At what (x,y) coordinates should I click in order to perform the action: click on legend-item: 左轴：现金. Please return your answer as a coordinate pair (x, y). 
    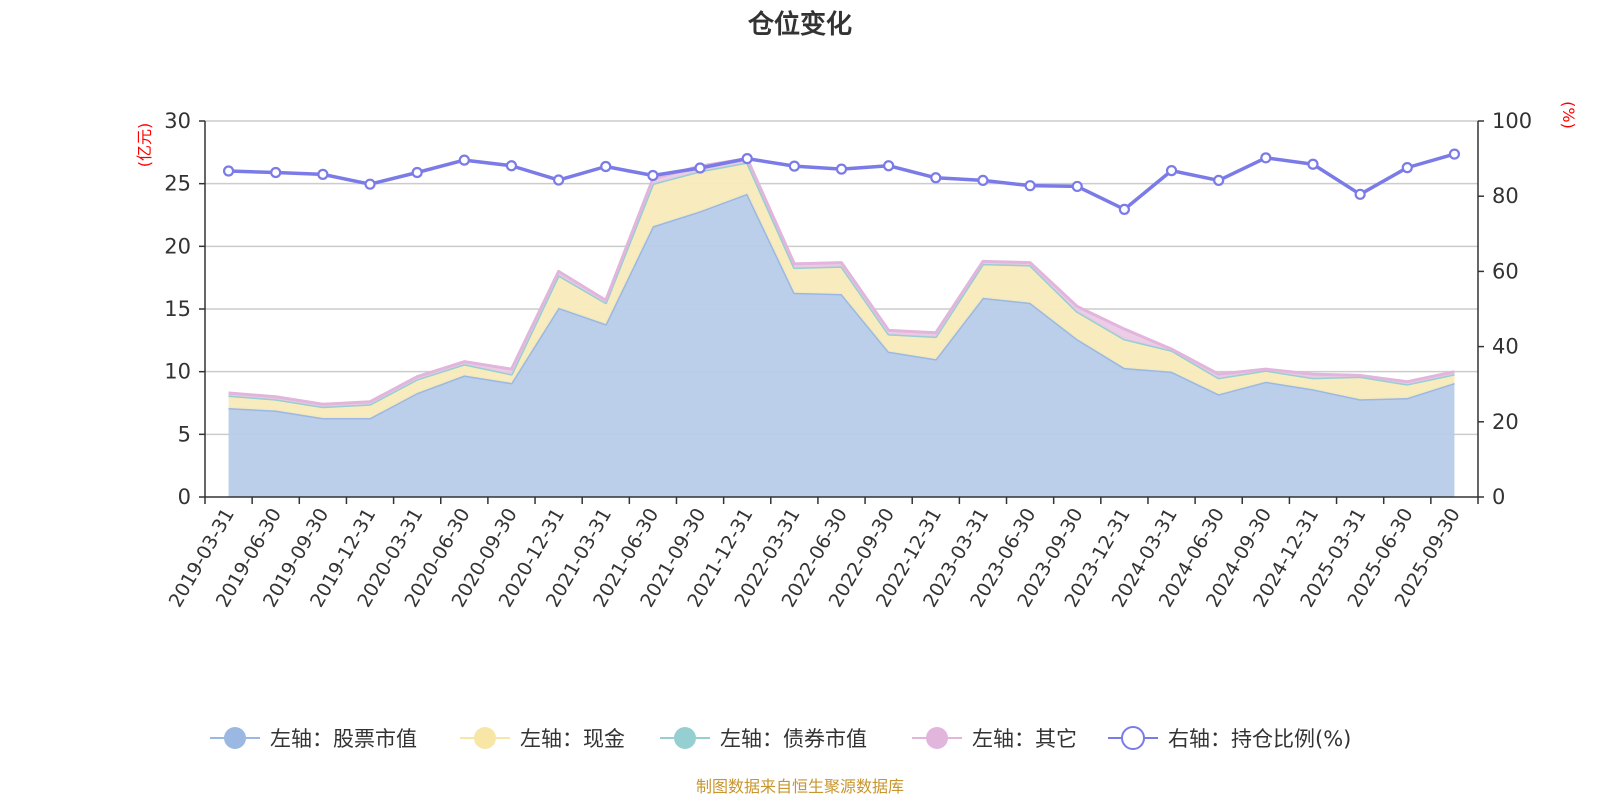
    Looking at the image, I should click on (542, 739).